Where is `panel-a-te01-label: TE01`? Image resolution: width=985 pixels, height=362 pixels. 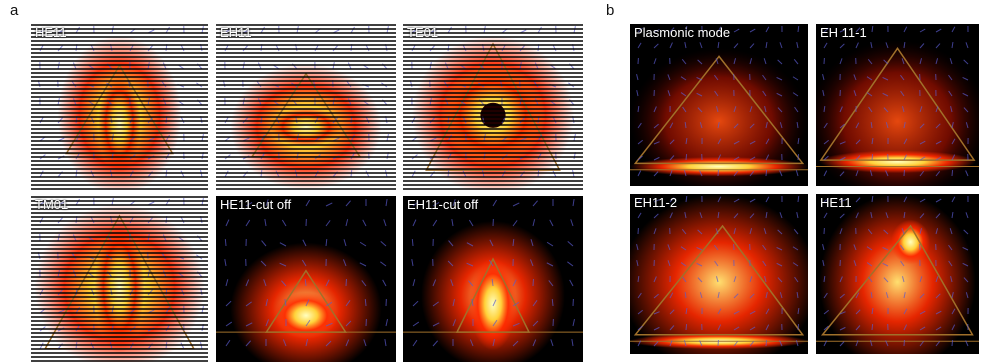
panel-a-te01-label: TE01 is located at coordinates (423, 32).